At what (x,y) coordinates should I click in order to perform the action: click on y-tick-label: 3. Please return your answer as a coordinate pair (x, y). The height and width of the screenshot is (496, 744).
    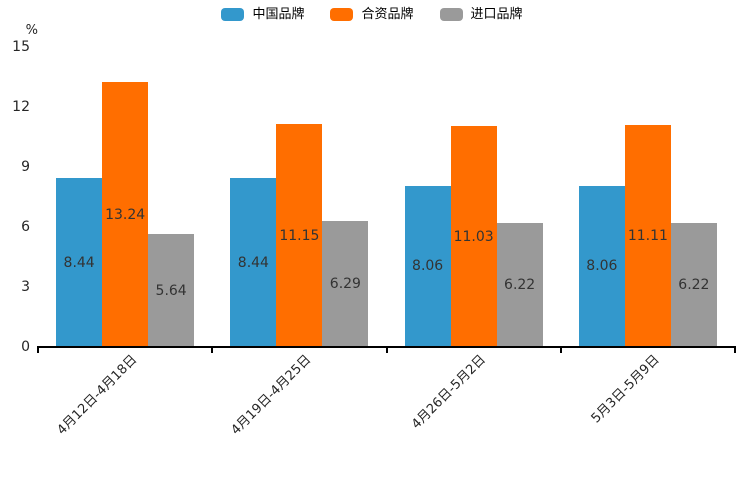
    Looking at the image, I should click on (25, 287).